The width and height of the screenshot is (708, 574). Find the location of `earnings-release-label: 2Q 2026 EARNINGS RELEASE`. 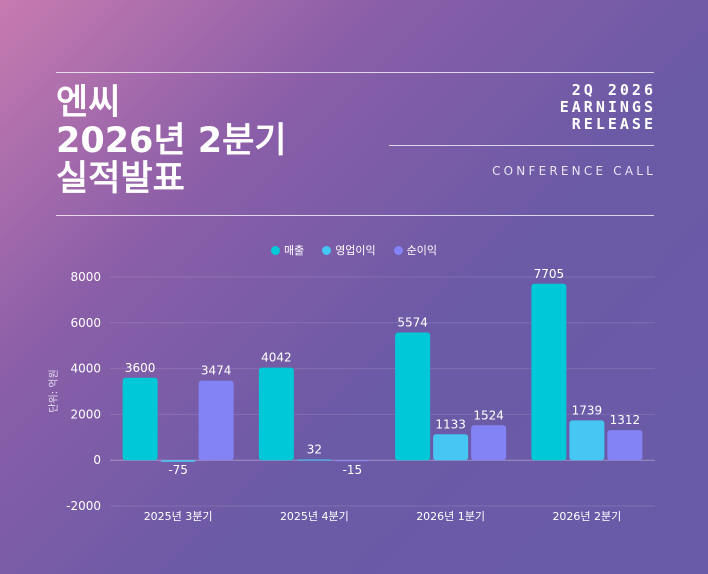

earnings-release-label: 2Q 2026 EARNINGS RELEASE is located at coordinates (608, 107).